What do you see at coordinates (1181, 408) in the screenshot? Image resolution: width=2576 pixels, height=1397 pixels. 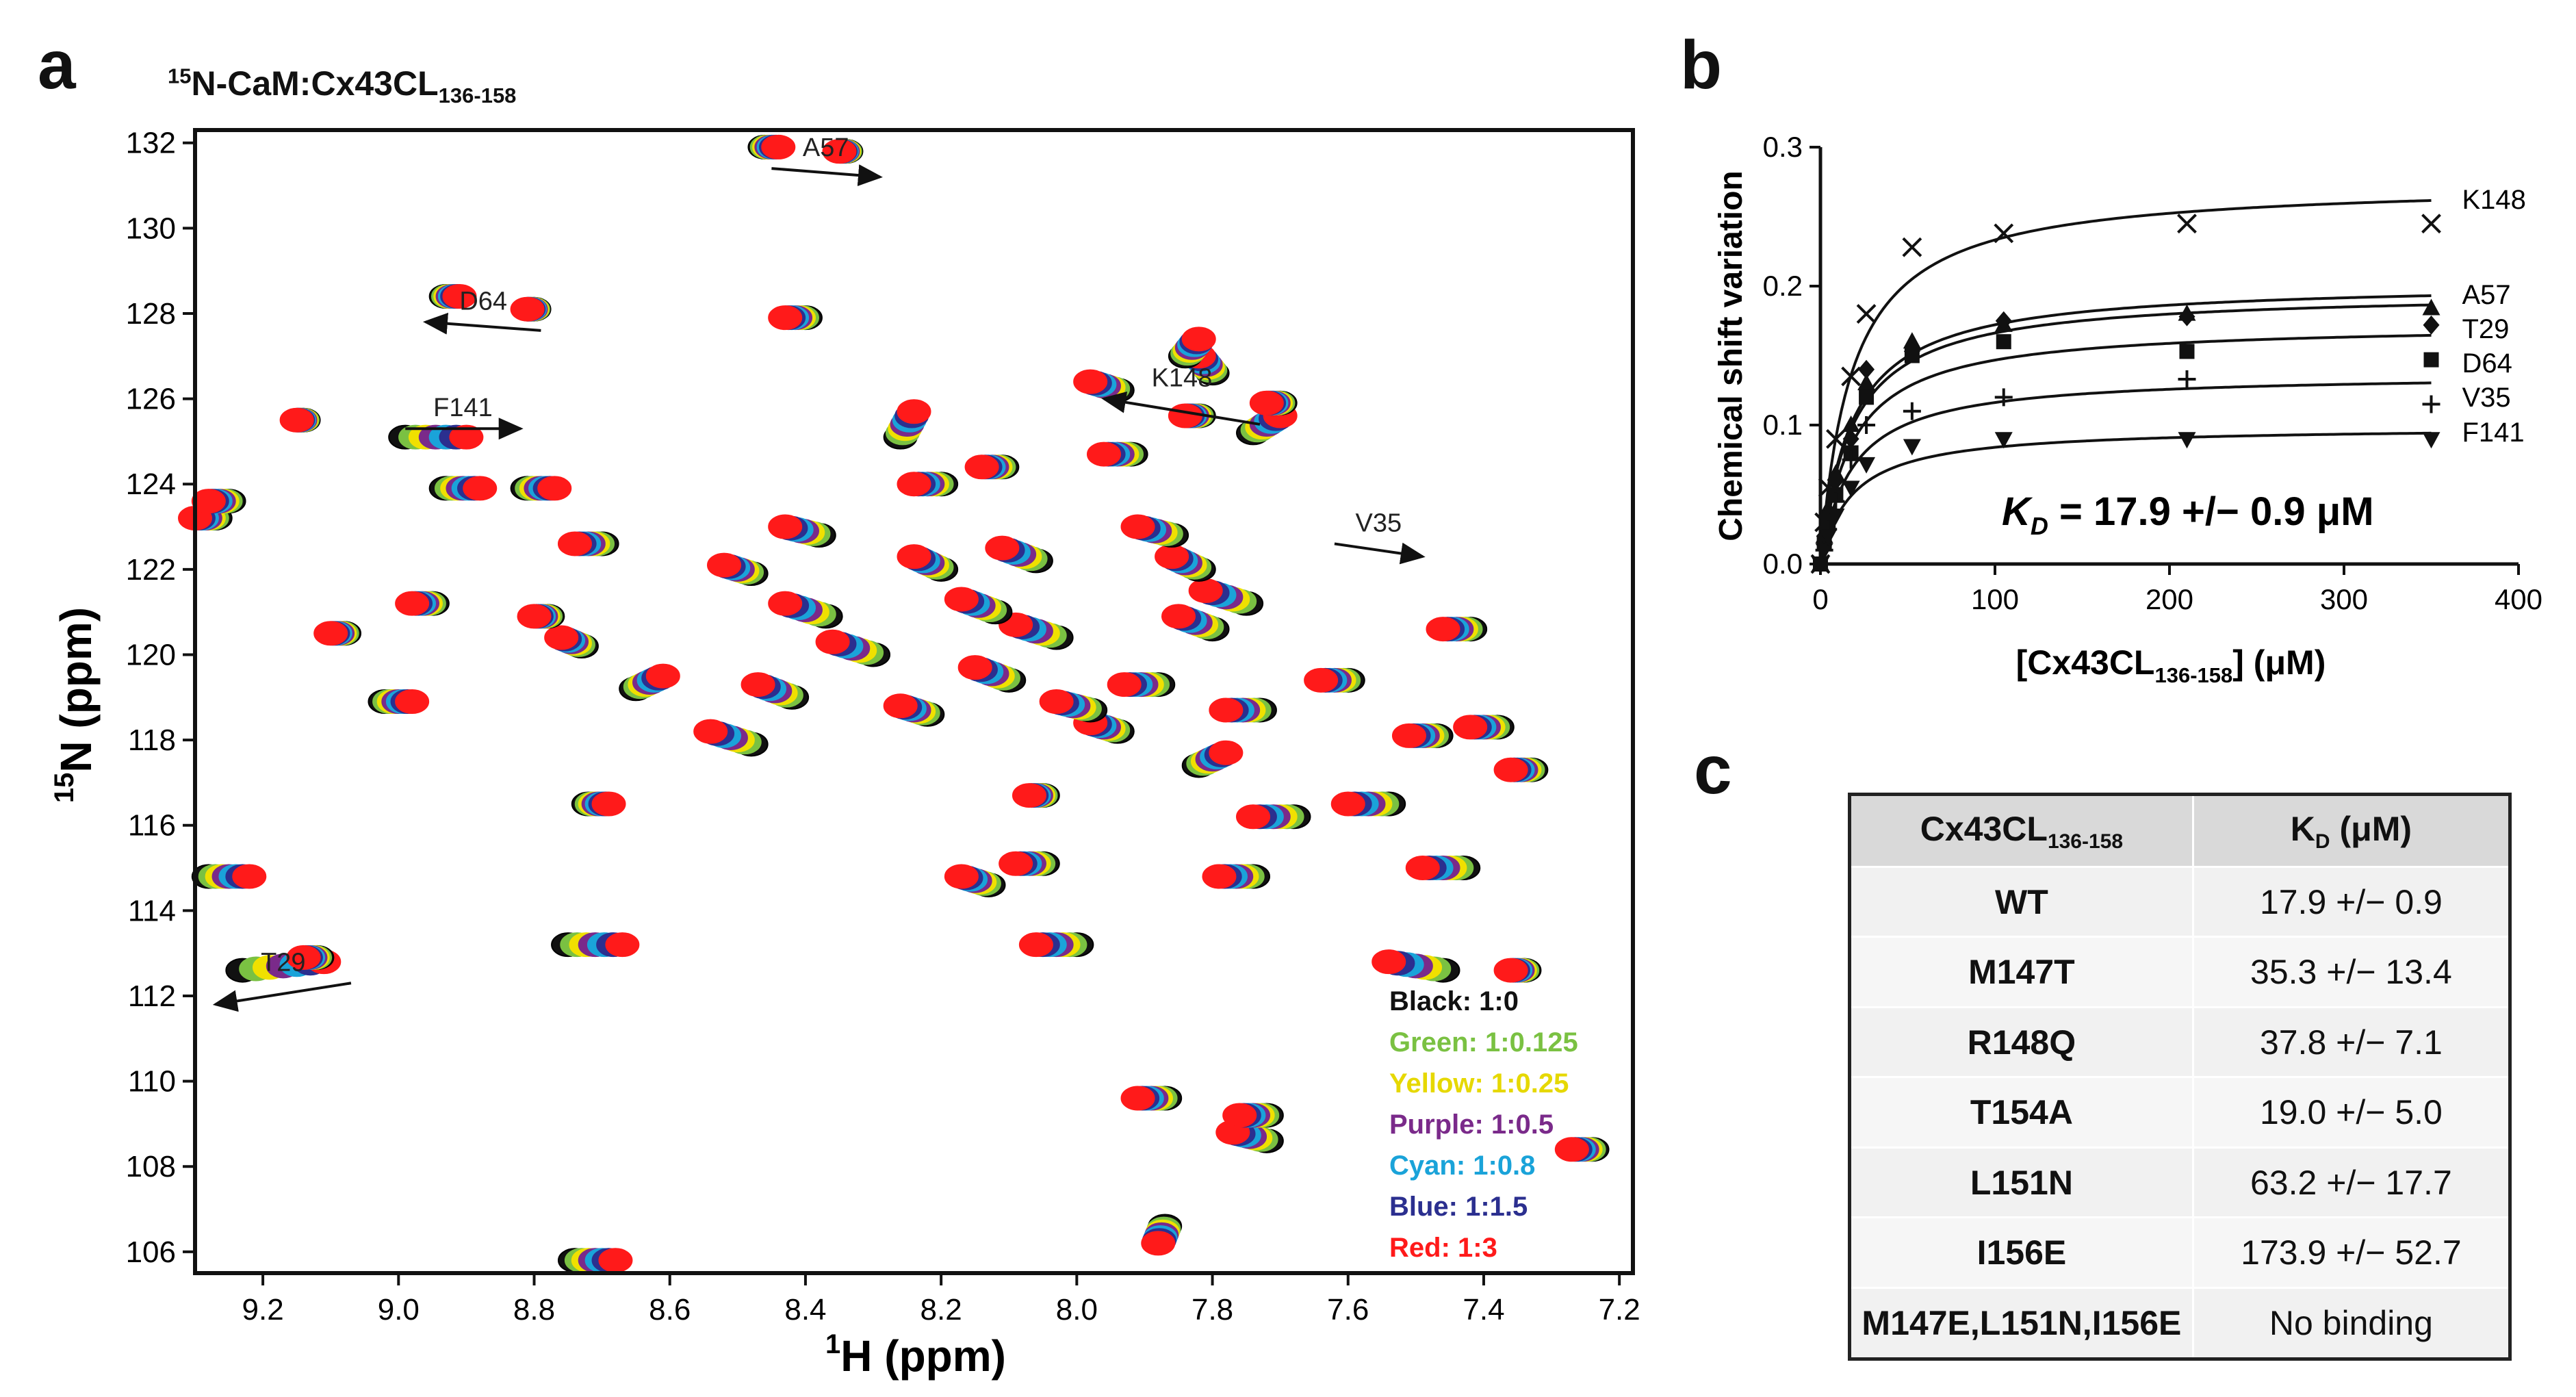 I see `peak-shift-arrow-k148` at bounding box center [1181, 408].